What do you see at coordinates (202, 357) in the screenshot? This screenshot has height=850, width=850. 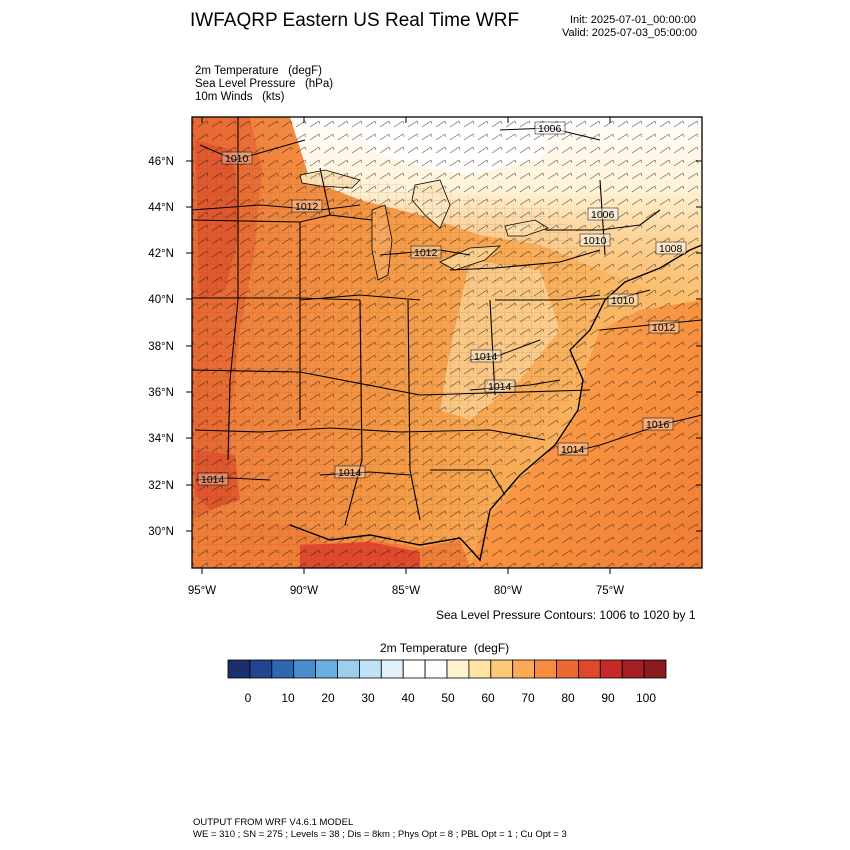 I see `lon-tick: 95°W` at bounding box center [202, 357].